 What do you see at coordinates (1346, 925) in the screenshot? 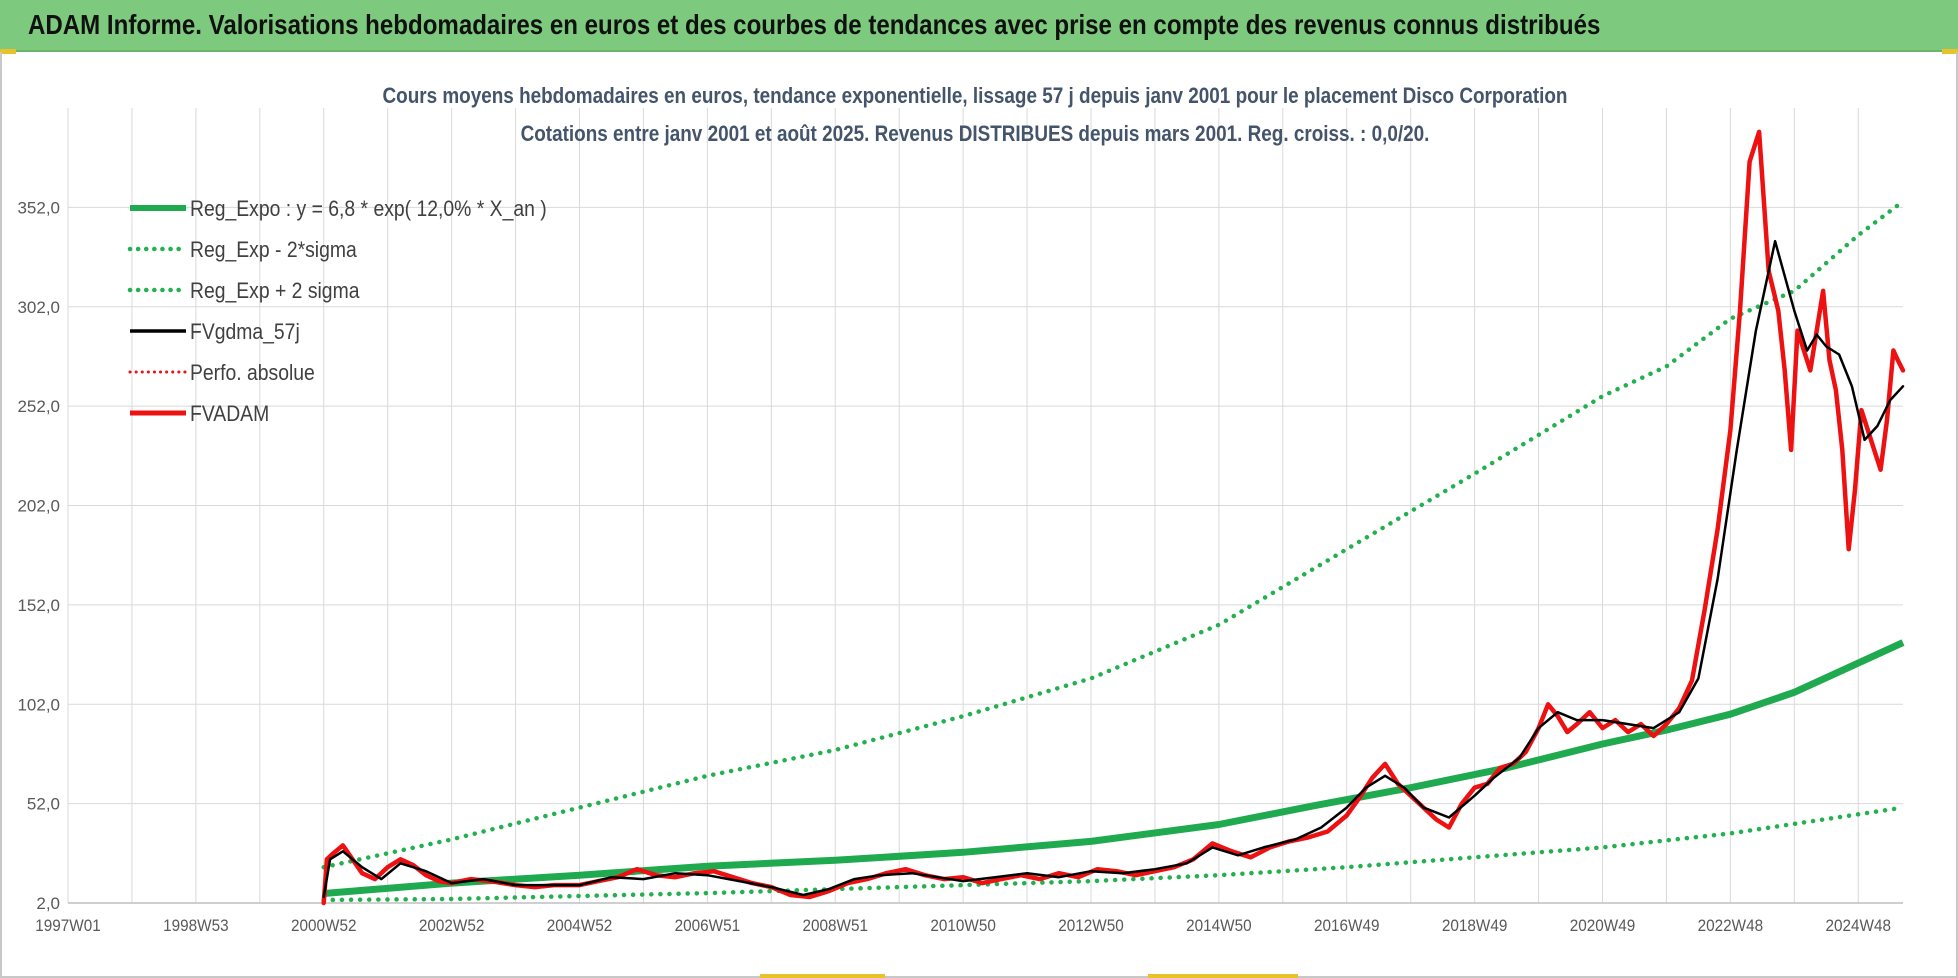
I see `x-tick-label: 2016W49` at bounding box center [1346, 925].